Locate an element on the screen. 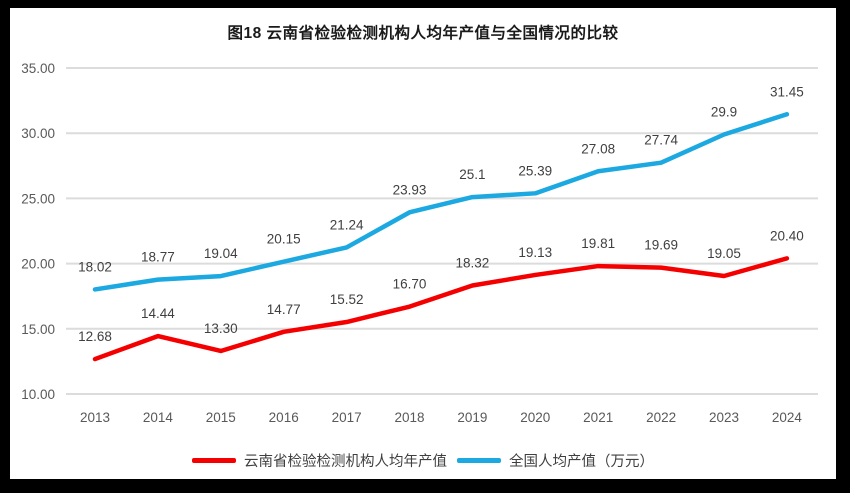  data-label: 14.44 is located at coordinates (158, 313).